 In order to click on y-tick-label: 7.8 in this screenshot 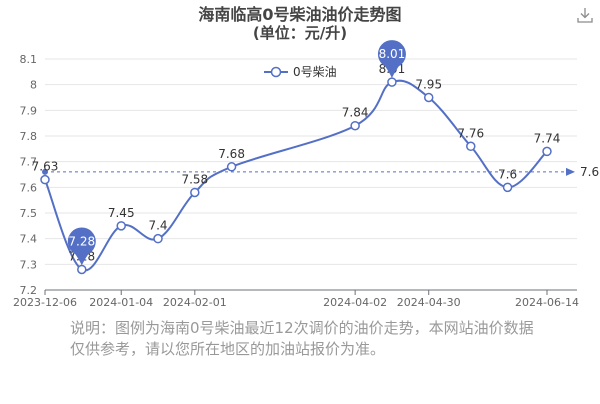, I will do `click(29, 136)`.